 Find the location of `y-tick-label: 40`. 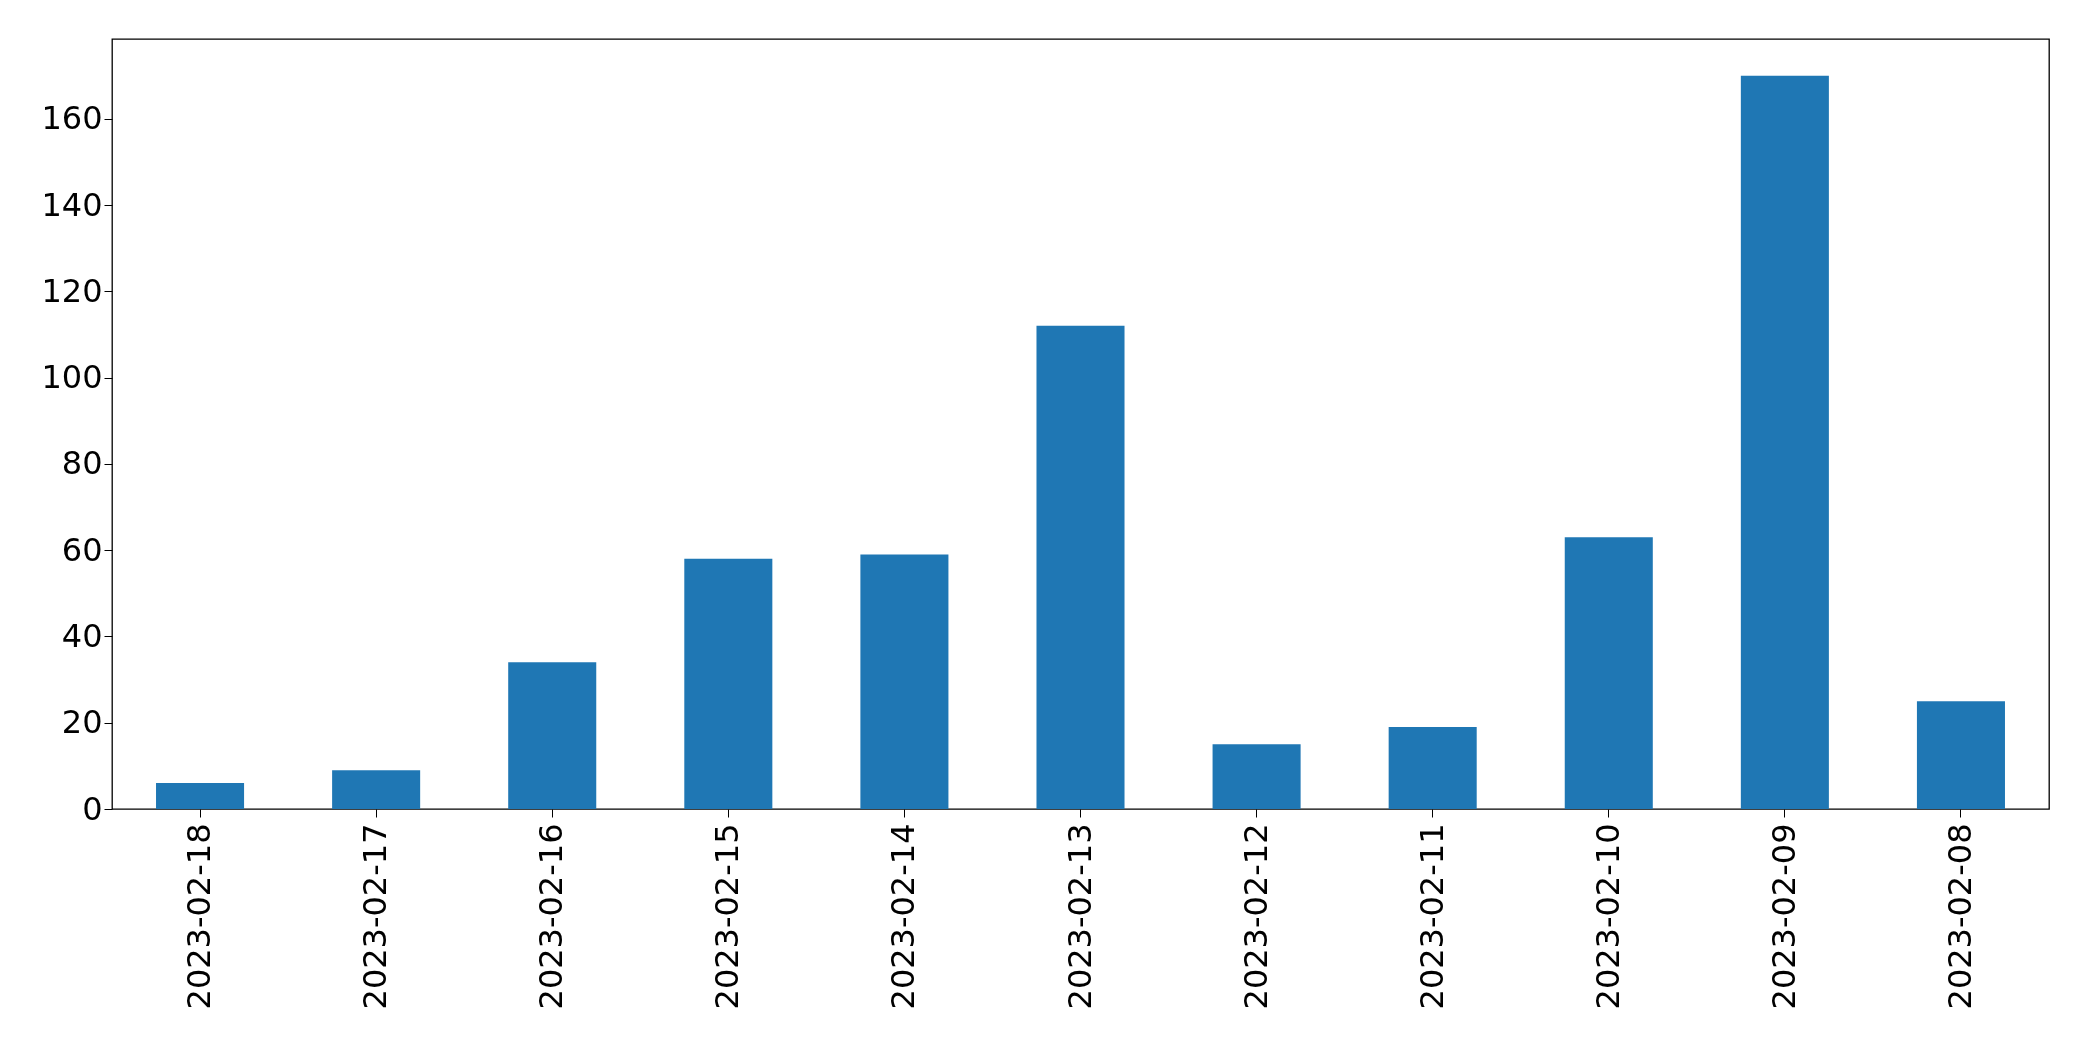

y-tick-label: 40 is located at coordinates (82, 635).